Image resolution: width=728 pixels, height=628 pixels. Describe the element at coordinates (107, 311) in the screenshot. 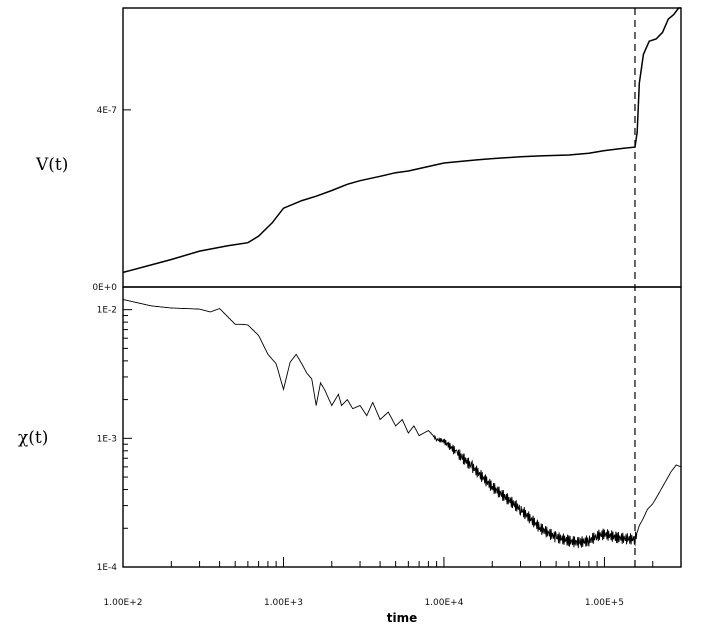

I see `bottom-y-tick-label: 1E-2` at that location.